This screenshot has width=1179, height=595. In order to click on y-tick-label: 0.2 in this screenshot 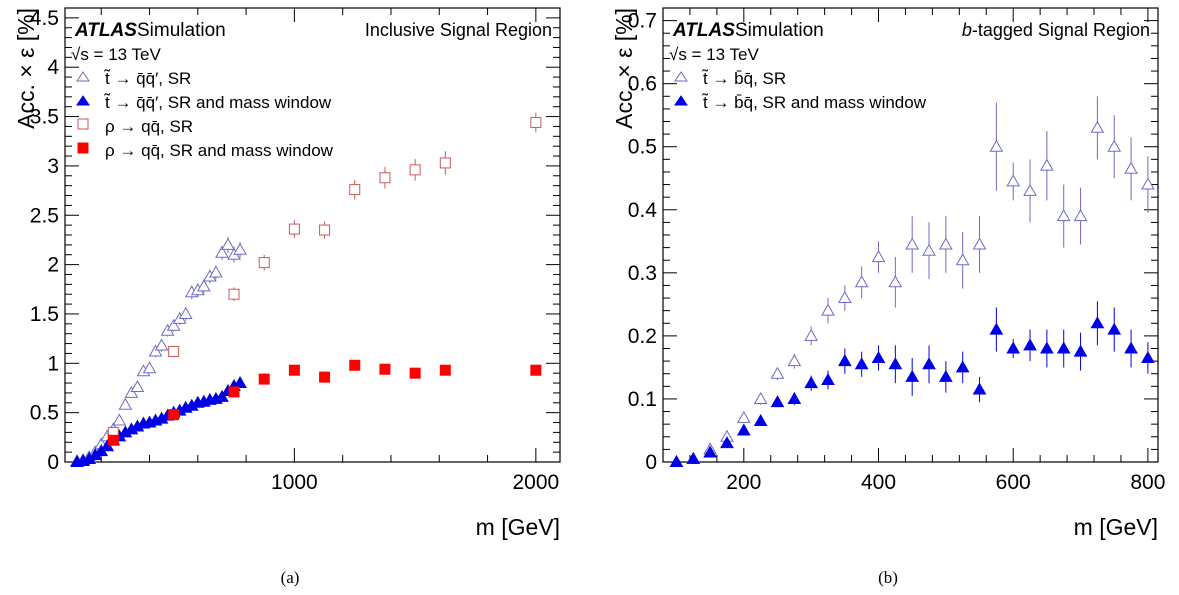, I will do `click(642, 336)`.